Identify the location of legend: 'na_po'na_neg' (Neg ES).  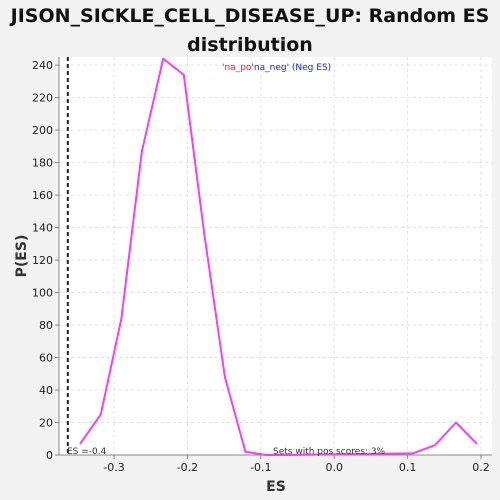
(276, 68).